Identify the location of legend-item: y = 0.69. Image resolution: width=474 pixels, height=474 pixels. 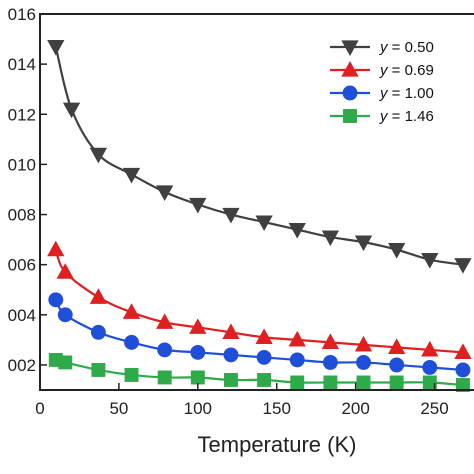
(382, 70).